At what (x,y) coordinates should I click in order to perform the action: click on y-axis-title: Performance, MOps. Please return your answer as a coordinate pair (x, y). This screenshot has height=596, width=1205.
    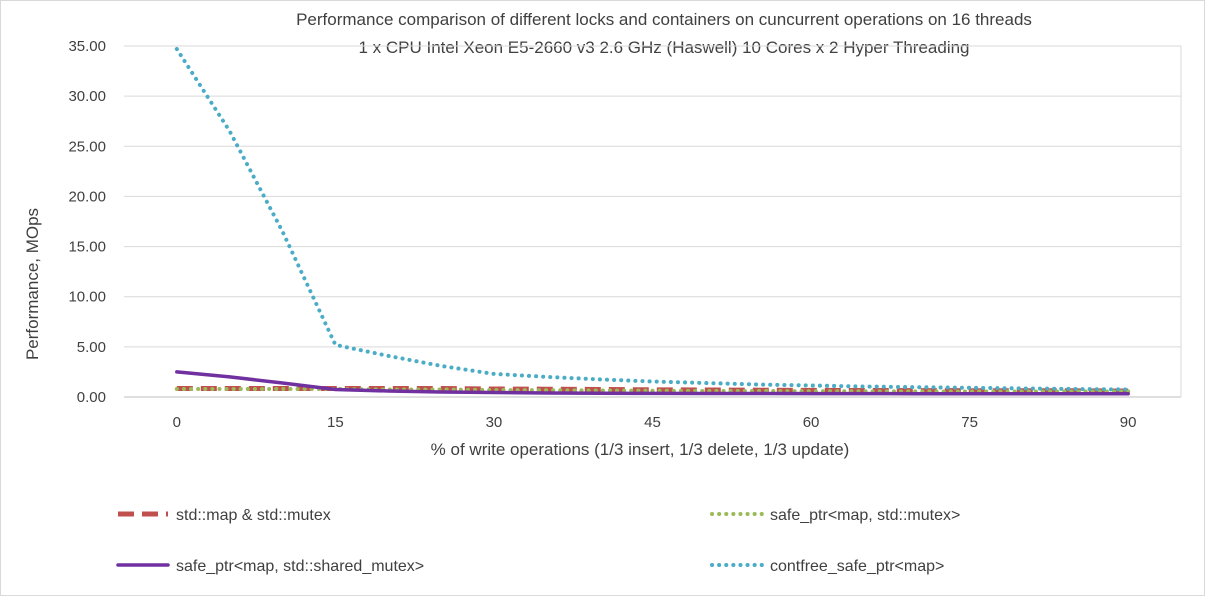
    Looking at the image, I should click on (32, 284).